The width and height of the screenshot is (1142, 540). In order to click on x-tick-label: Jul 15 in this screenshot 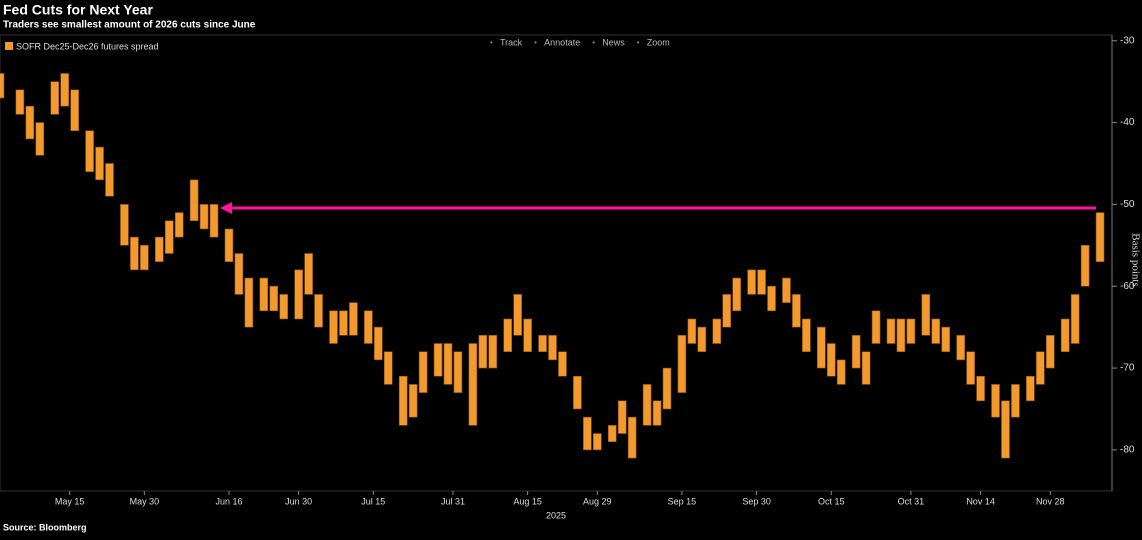, I will do `click(373, 501)`.